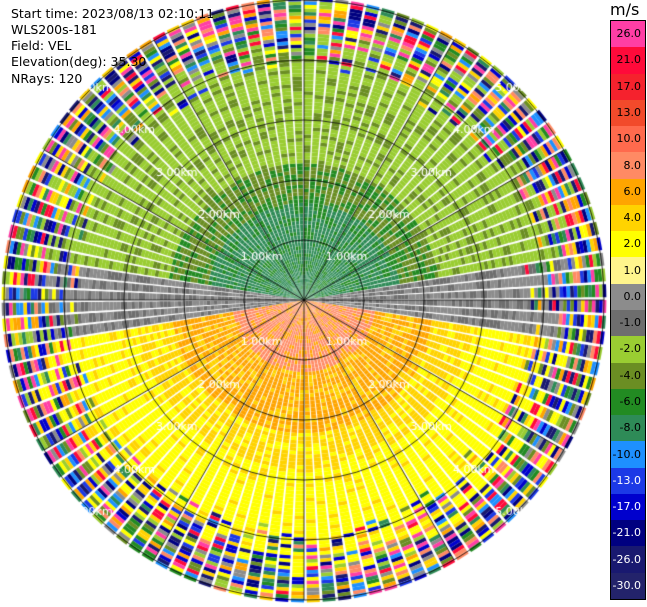 The height and width of the screenshot is (607, 647). I want to click on colorbar-tick-label: 21.0, so click(629, 60).